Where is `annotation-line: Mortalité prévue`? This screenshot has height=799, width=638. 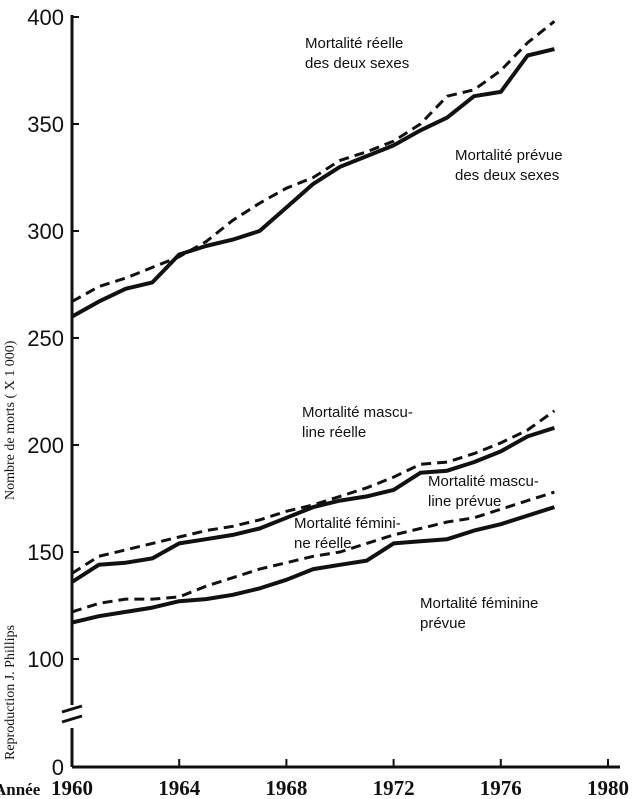
annotation-line: Mortalité prévue is located at coordinates (509, 155).